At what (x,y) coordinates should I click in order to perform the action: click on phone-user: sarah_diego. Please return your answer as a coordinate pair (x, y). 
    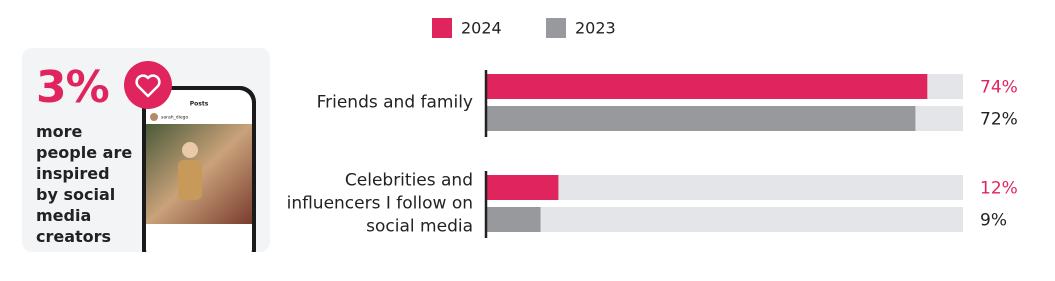
    Looking at the image, I should click on (175, 118).